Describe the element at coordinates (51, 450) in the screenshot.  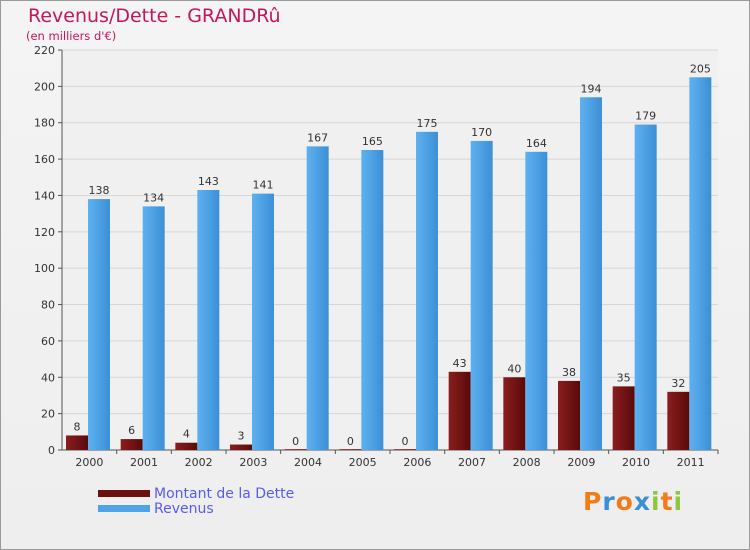
I see `y-tick-label: 0` at that location.